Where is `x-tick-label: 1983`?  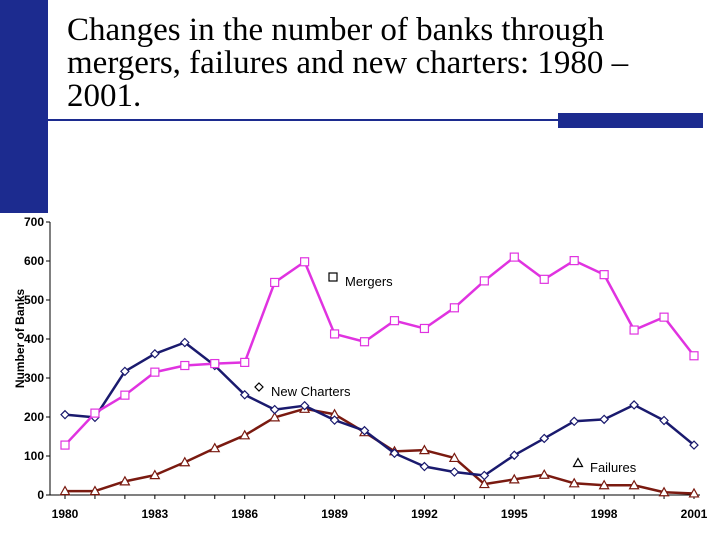
x-tick-label: 1983 is located at coordinates (155, 514).